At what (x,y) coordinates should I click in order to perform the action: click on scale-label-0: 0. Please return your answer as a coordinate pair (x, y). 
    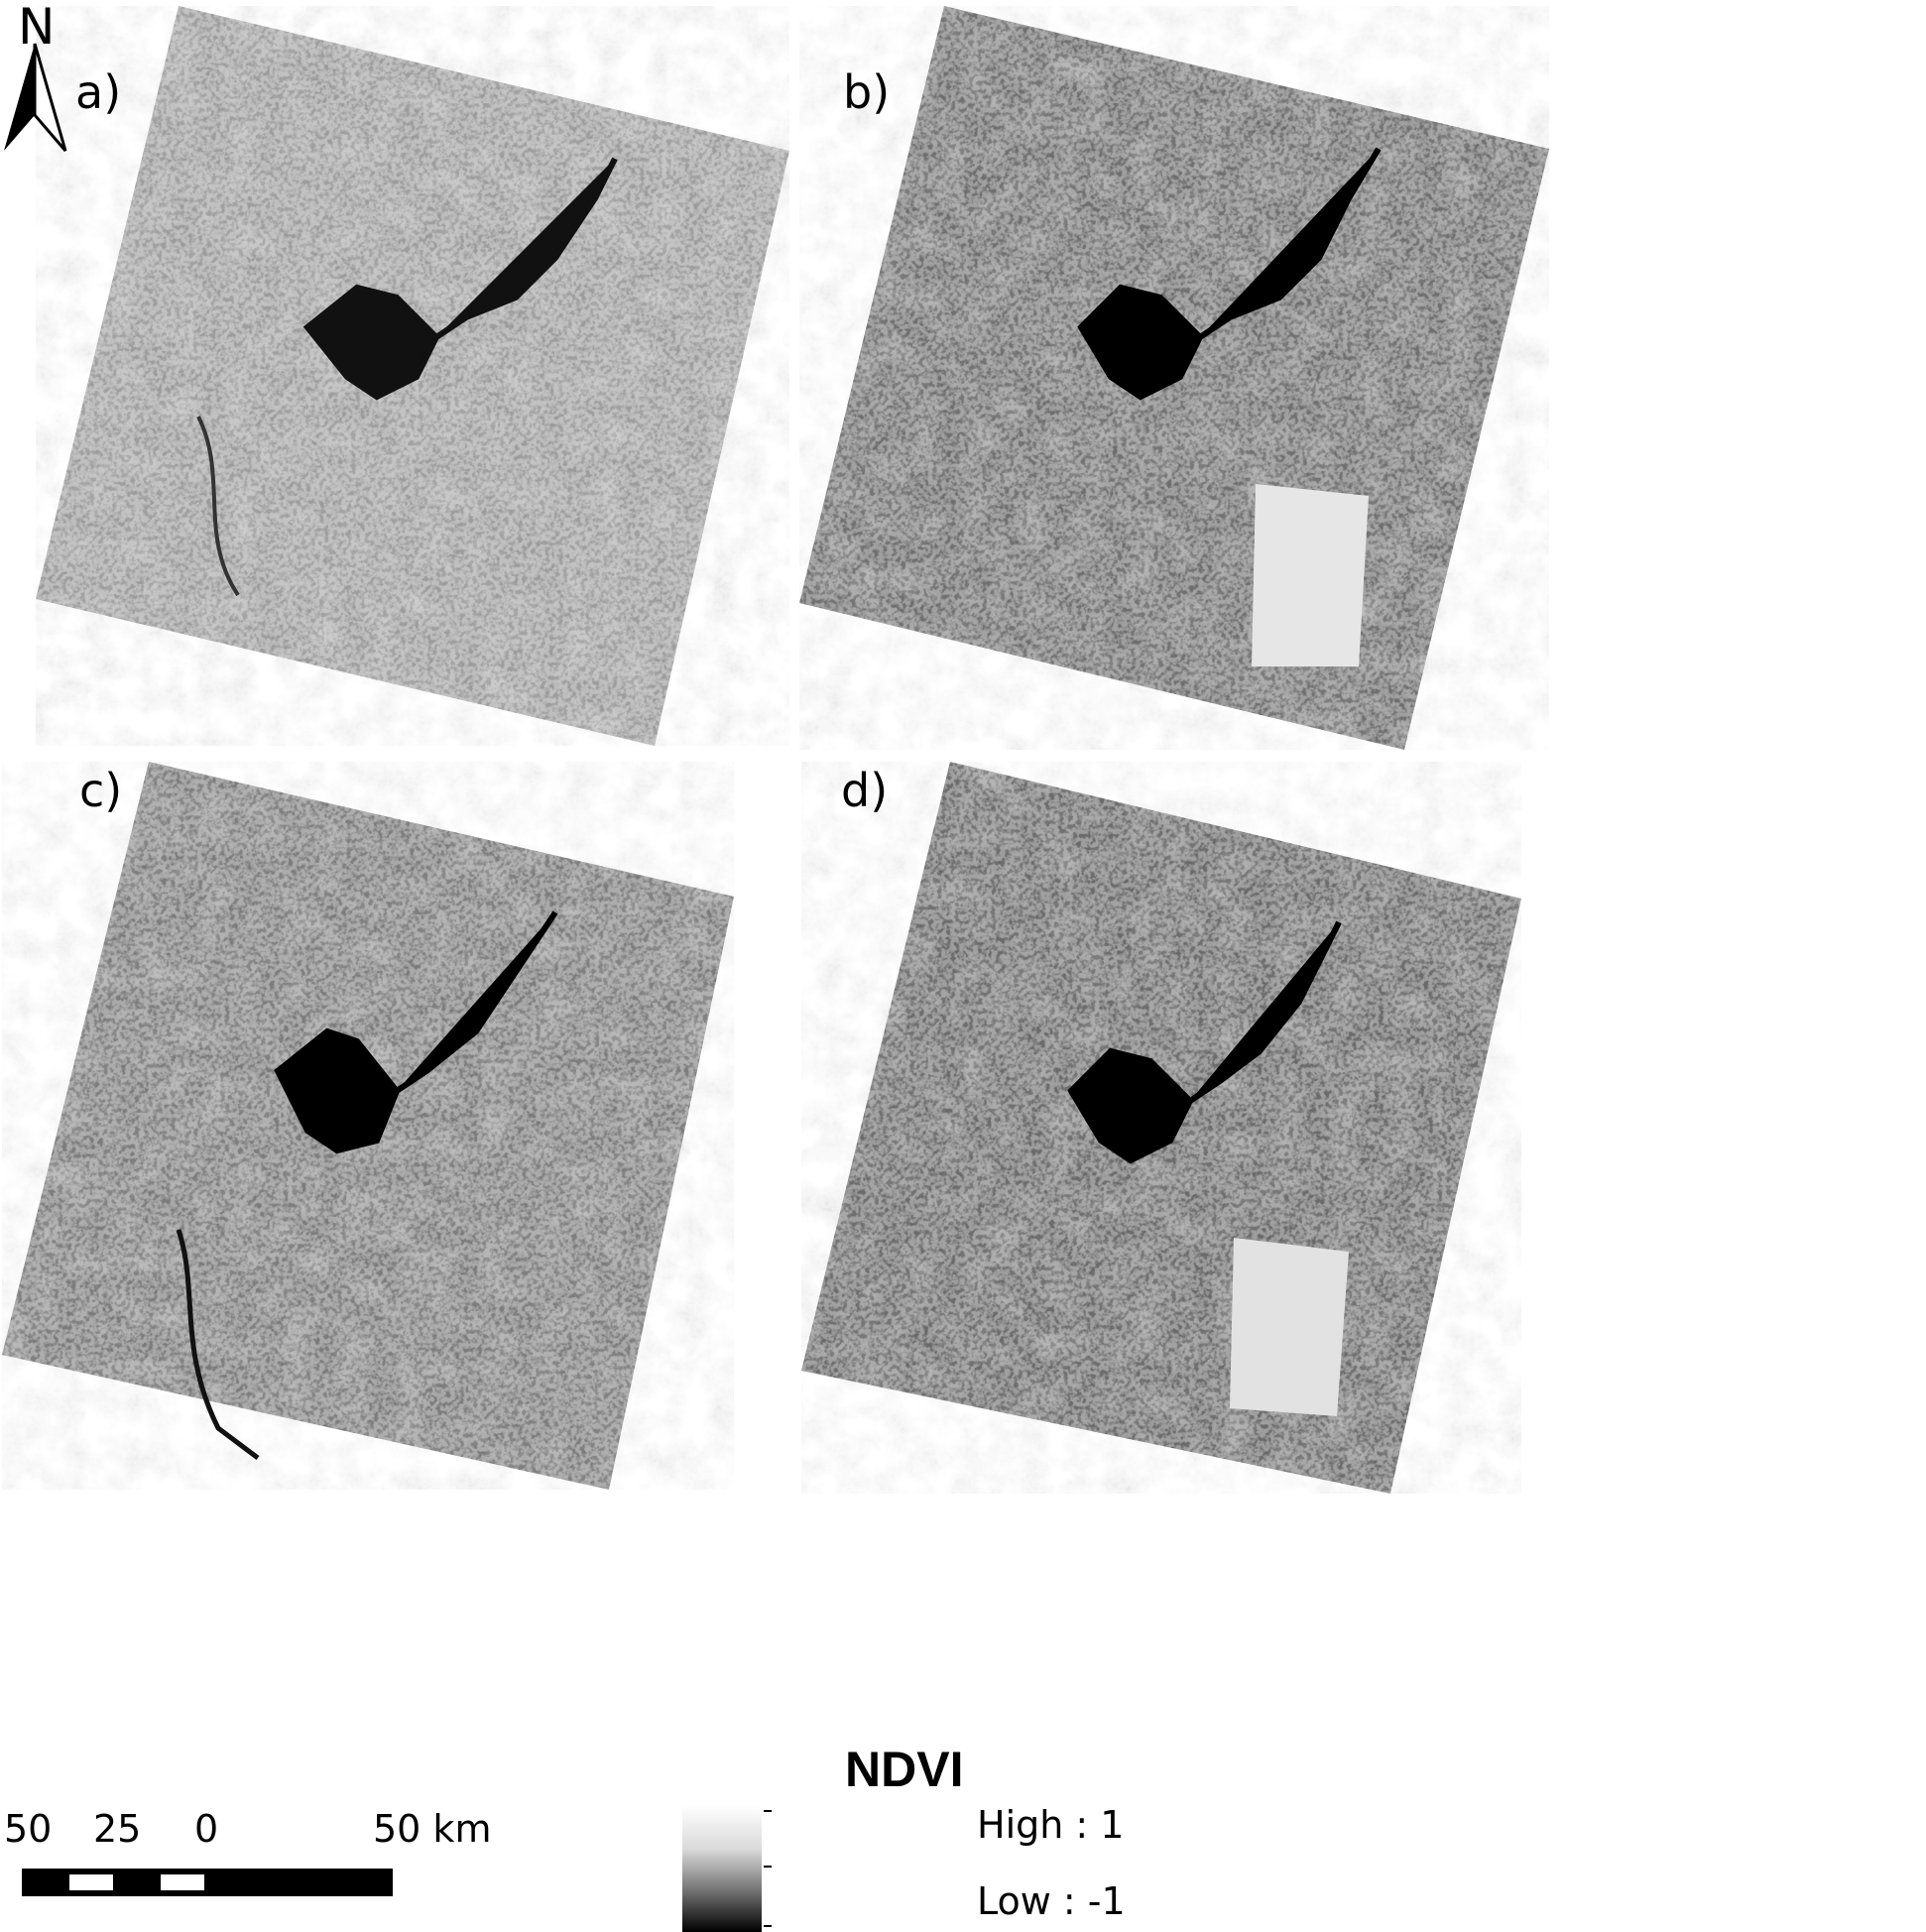
    Looking at the image, I should click on (206, 1829).